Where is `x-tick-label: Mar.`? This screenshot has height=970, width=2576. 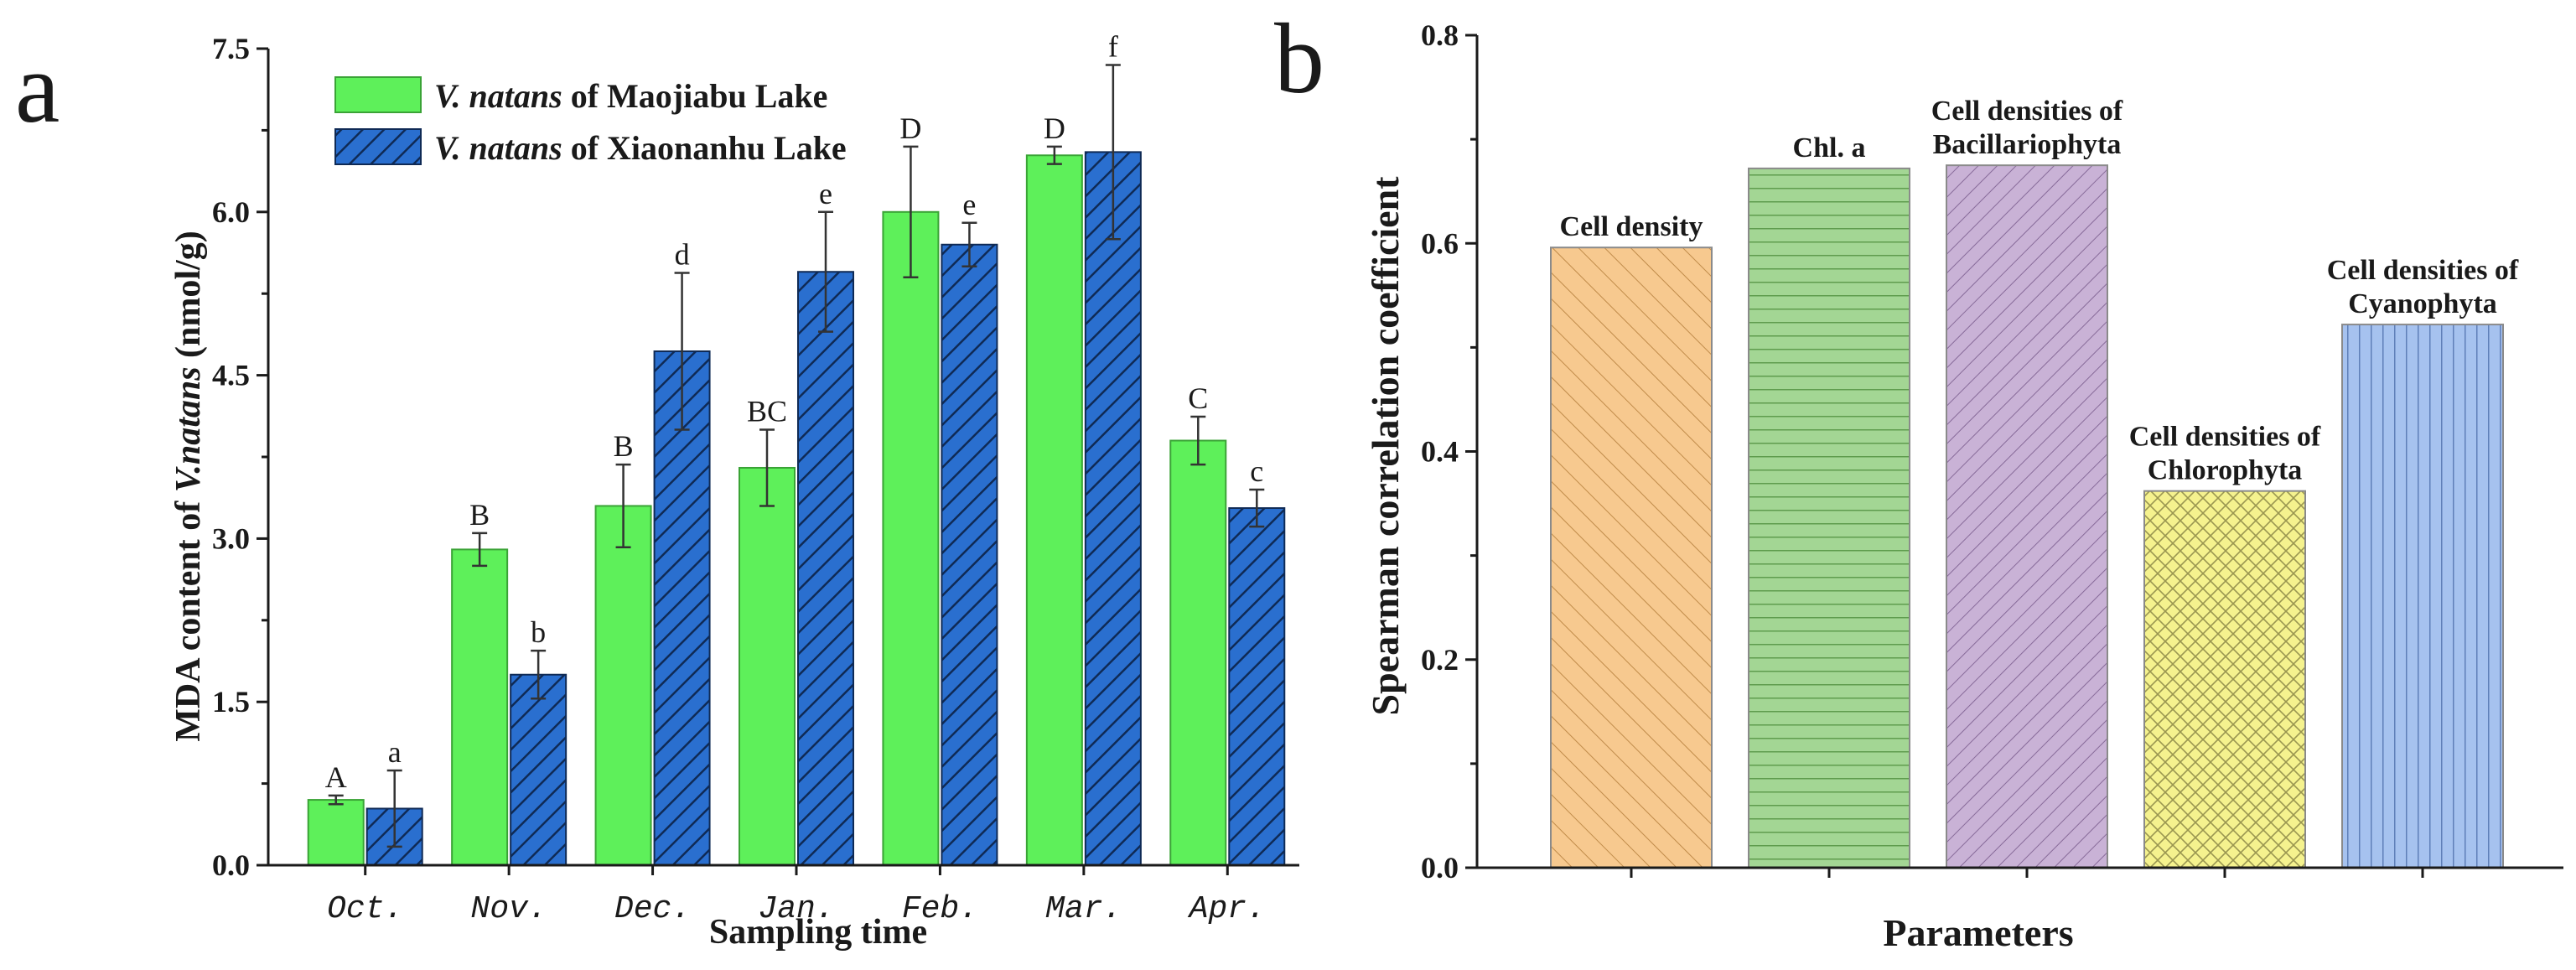
x-tick-label: Mar. is located at coordinates (1083, 909).